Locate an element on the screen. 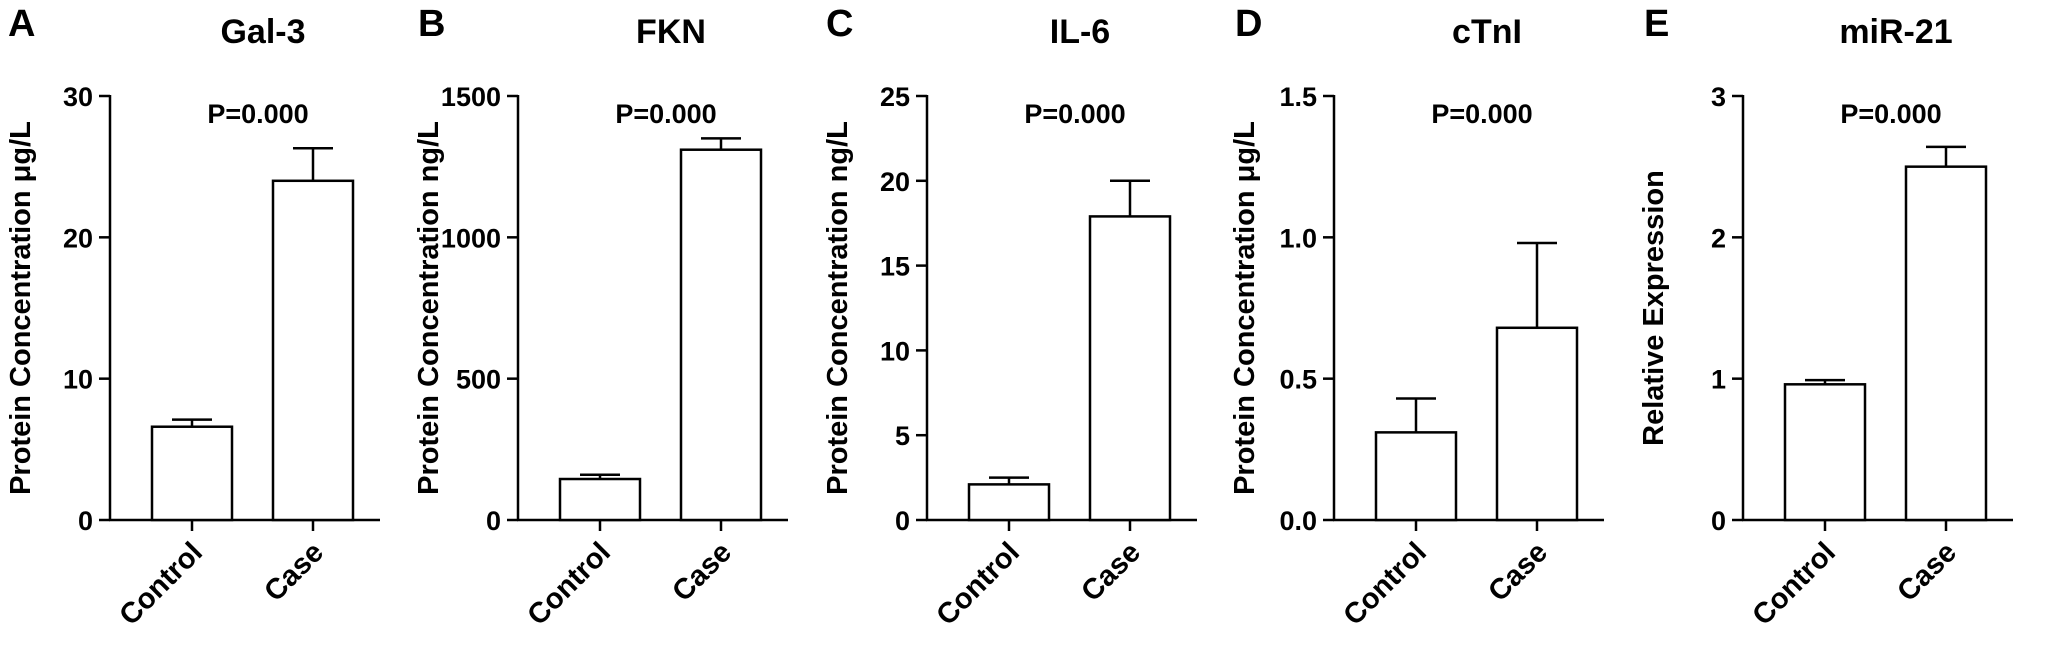  y-tick-label: 1000 is located at coordinates (471, 238).